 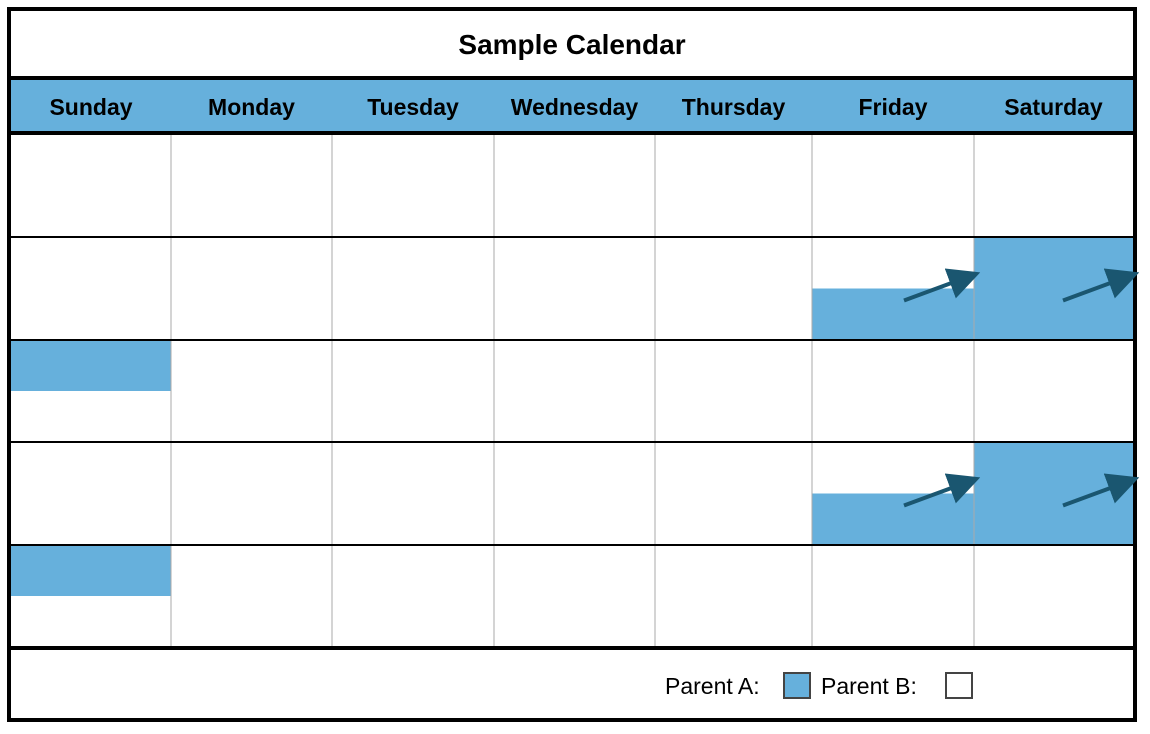 I want to click on calendar-title: Sample Calendar, so click(x=571, y=44).